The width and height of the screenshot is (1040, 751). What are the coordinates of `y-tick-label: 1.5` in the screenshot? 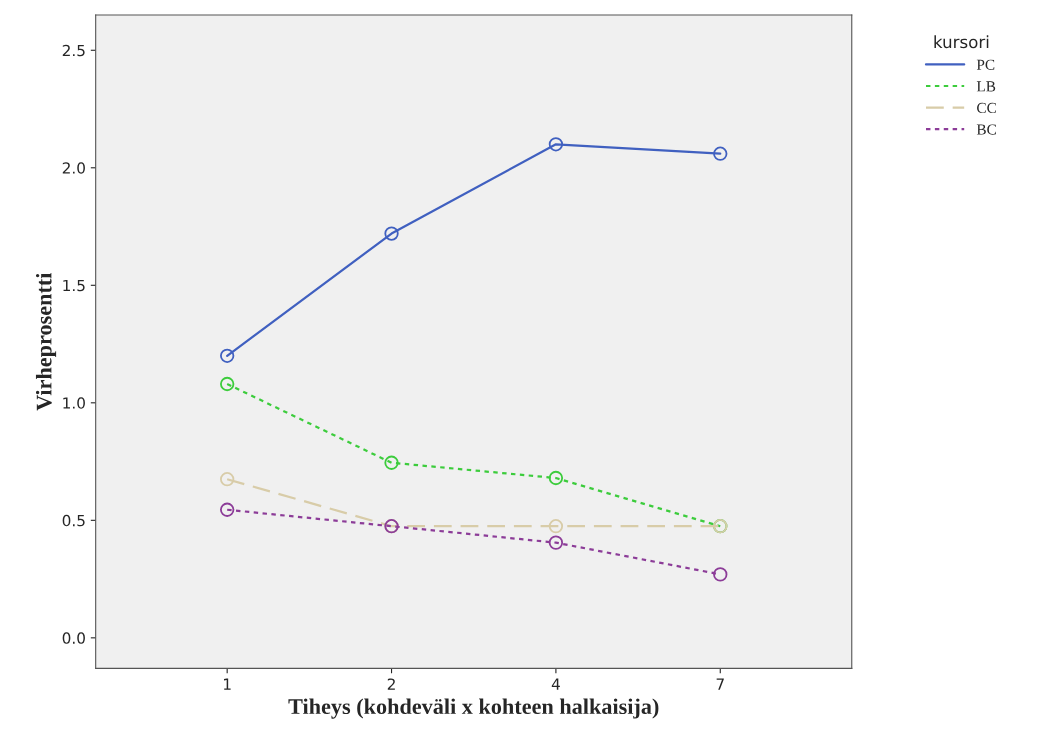 It's located at (74, 285).